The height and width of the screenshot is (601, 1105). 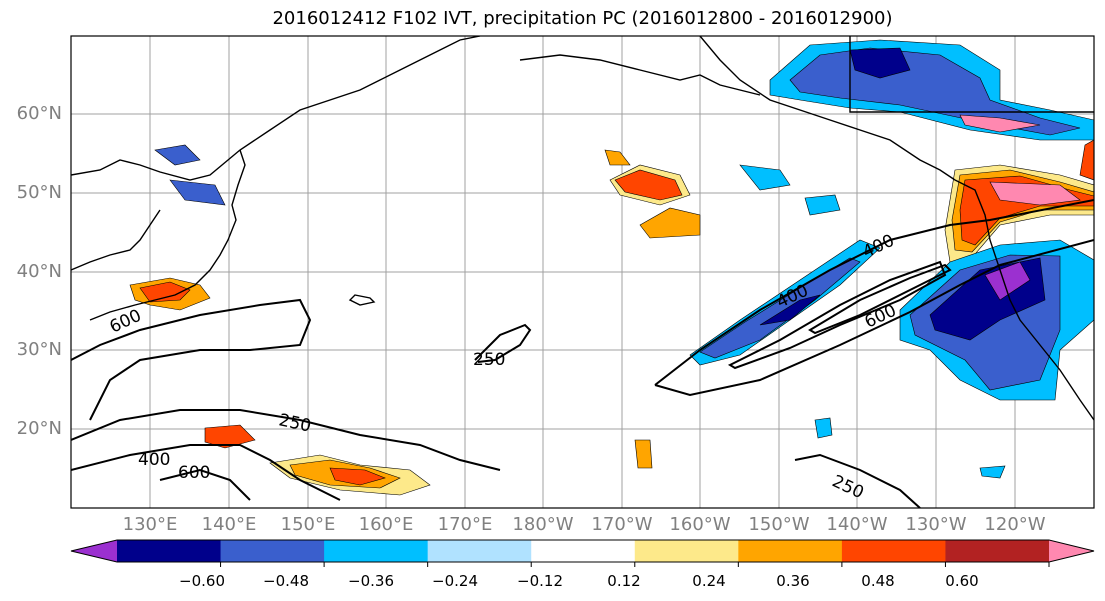 What do you see at coordinates (371, 581) in the screenshot?
I see `colorbar-tick-label: −0.36` at bounding box center [371, 581].